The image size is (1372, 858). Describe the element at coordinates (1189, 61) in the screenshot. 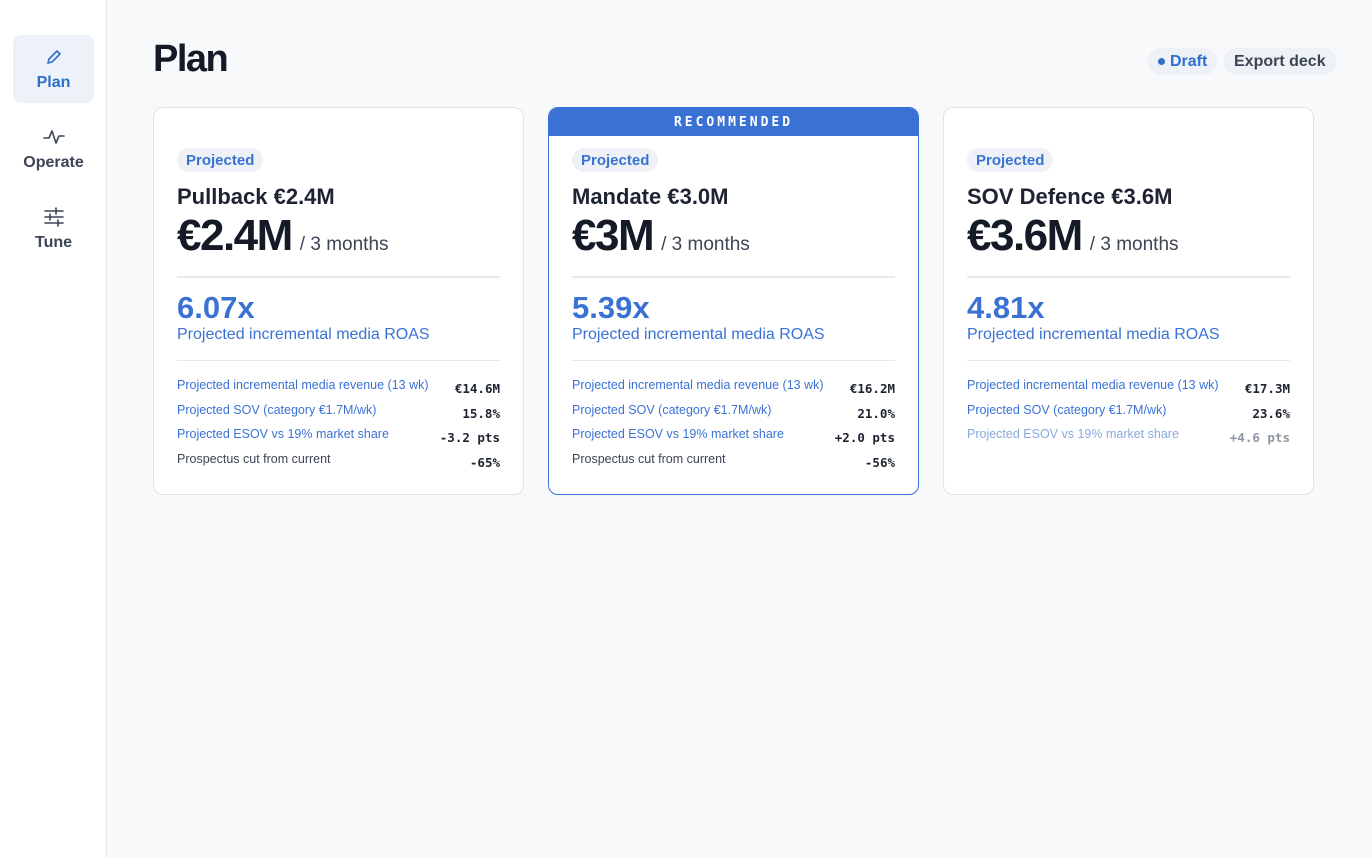

I see `status-label: Draft` at that location.